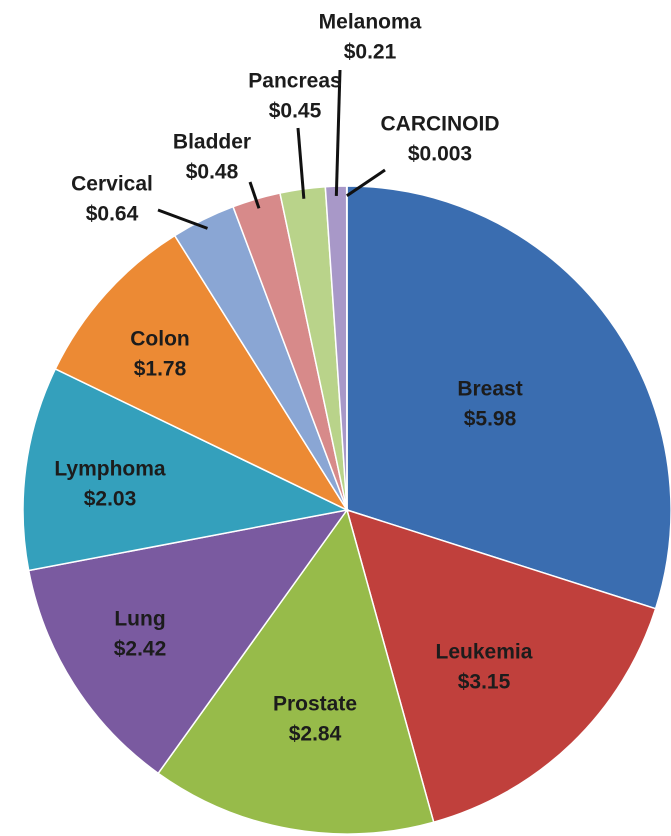 The width and height of the screenshot is (671, 836). Describe the element at coordinates (484, 652) in the screenshot. I see `slice-label: Leukemia` at that location.